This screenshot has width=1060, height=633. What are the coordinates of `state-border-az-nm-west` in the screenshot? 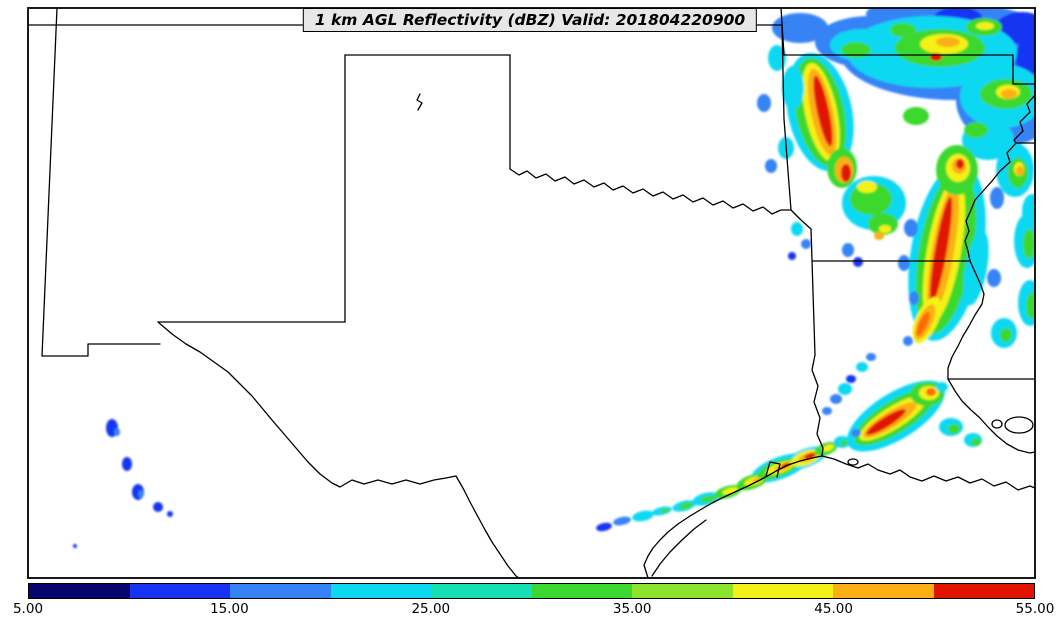 It's located at (49, 182).